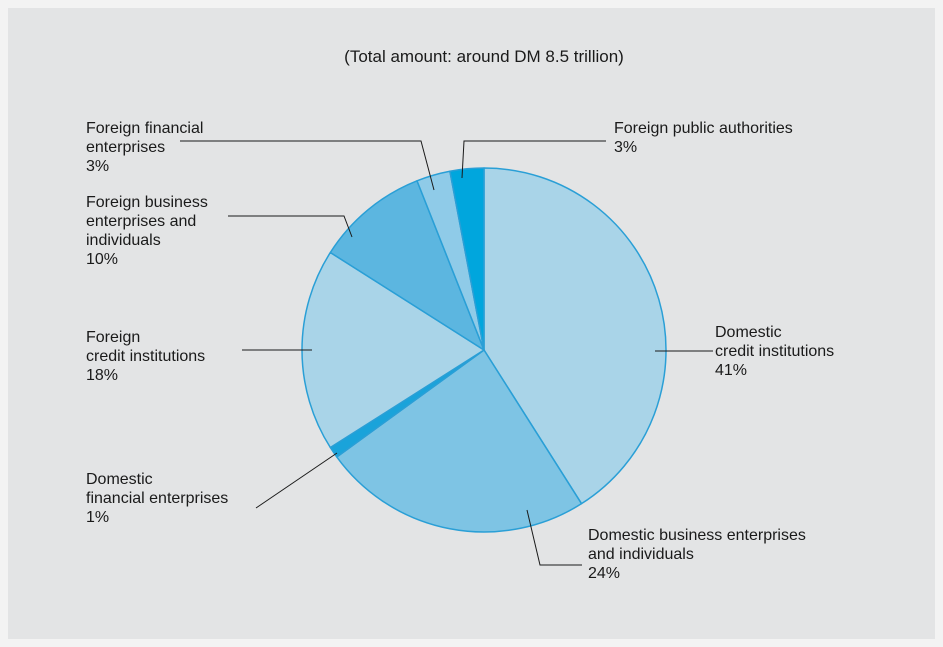 The width and height of the screenshot is (943, 647). What do you see at coordinates (141, 221) in the screenshot?
I see `slice-label-line: enterprises and` at bounding box center [141, 221].